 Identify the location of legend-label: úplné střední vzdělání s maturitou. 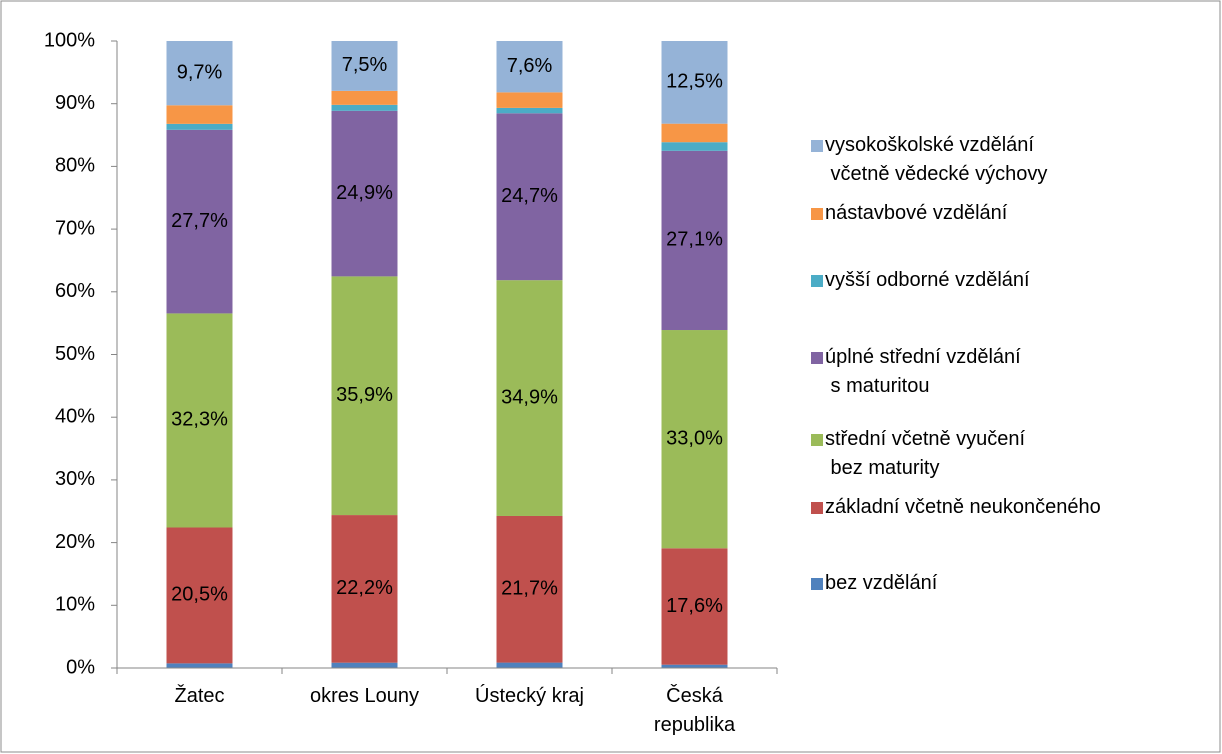
(923, 371).